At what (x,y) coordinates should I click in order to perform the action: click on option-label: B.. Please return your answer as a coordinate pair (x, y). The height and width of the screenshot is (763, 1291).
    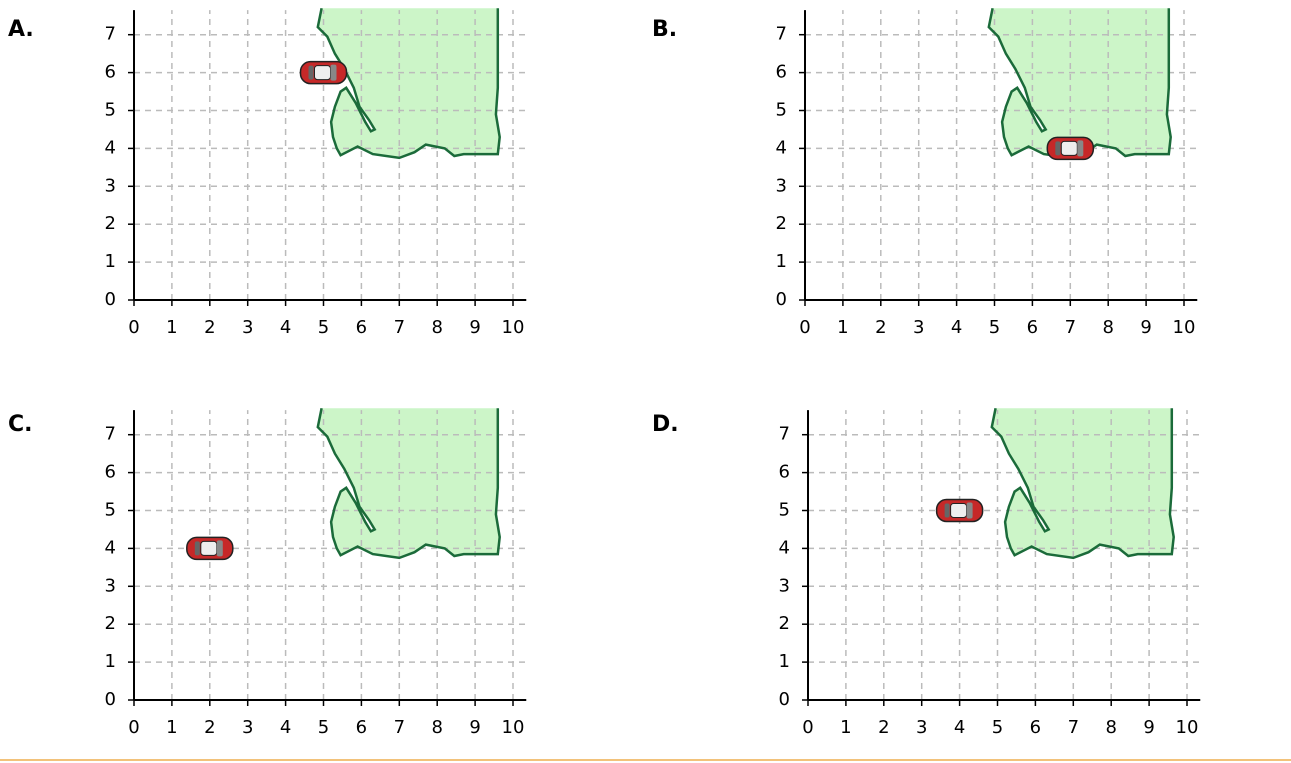
    Looking at the image, I should click on (664, 29).